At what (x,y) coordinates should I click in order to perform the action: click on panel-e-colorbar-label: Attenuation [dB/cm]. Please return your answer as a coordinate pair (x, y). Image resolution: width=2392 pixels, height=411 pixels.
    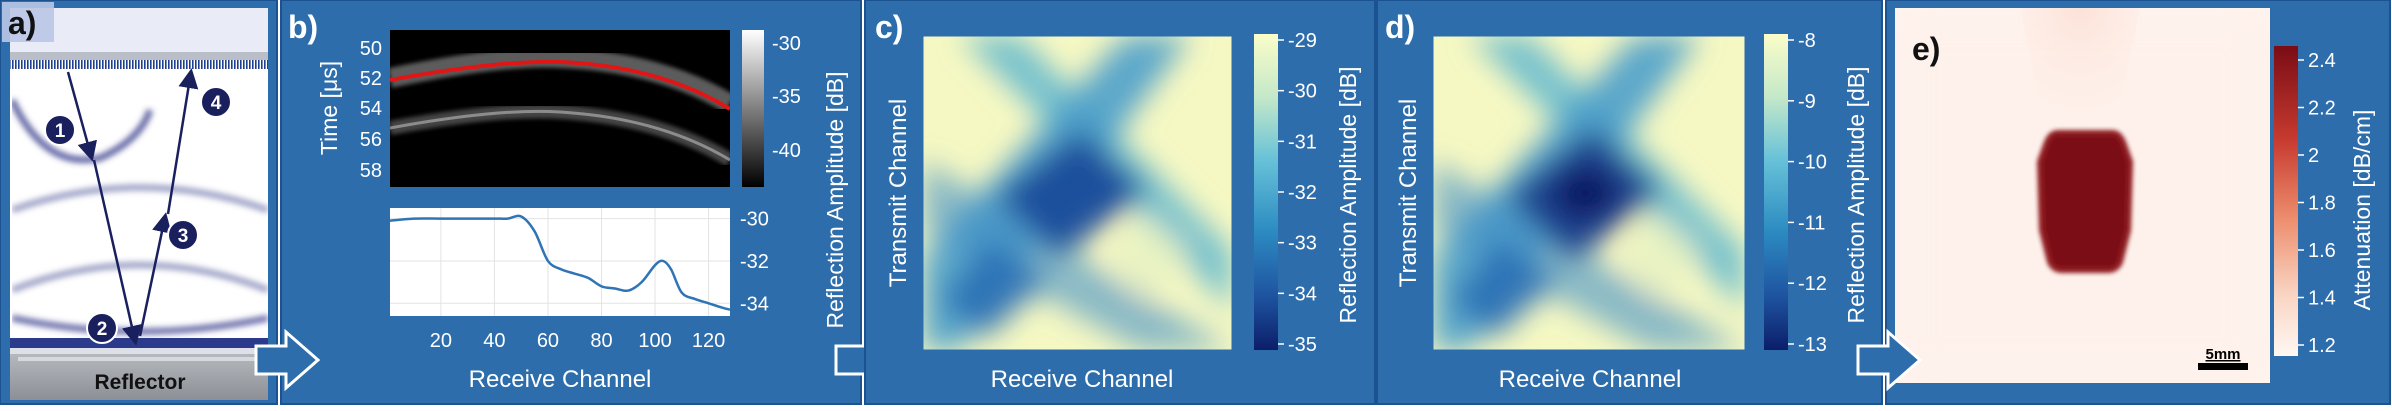
    Looking at the image, I should click on (2362, 210).